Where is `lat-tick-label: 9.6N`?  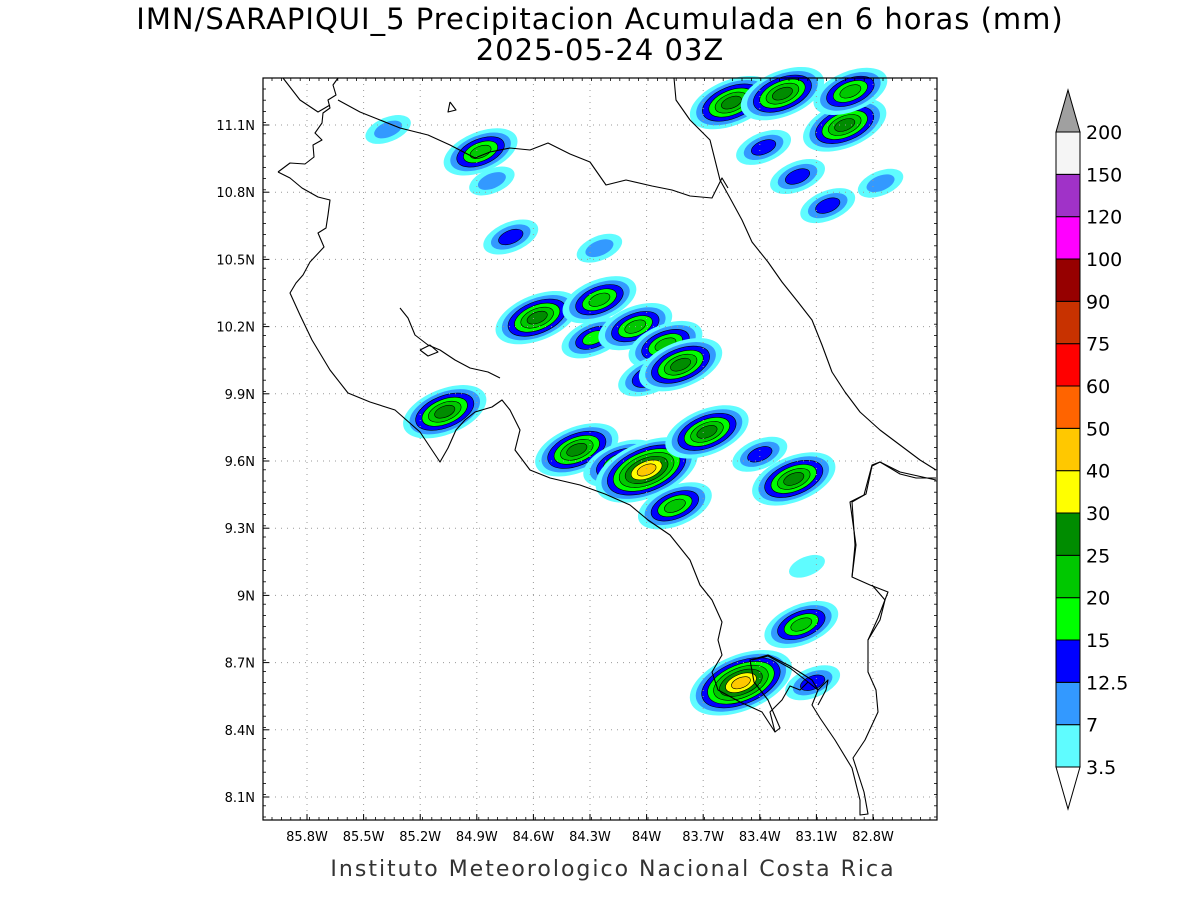 lat-tick-label: 9.6N is located at coordinates (240, 462).